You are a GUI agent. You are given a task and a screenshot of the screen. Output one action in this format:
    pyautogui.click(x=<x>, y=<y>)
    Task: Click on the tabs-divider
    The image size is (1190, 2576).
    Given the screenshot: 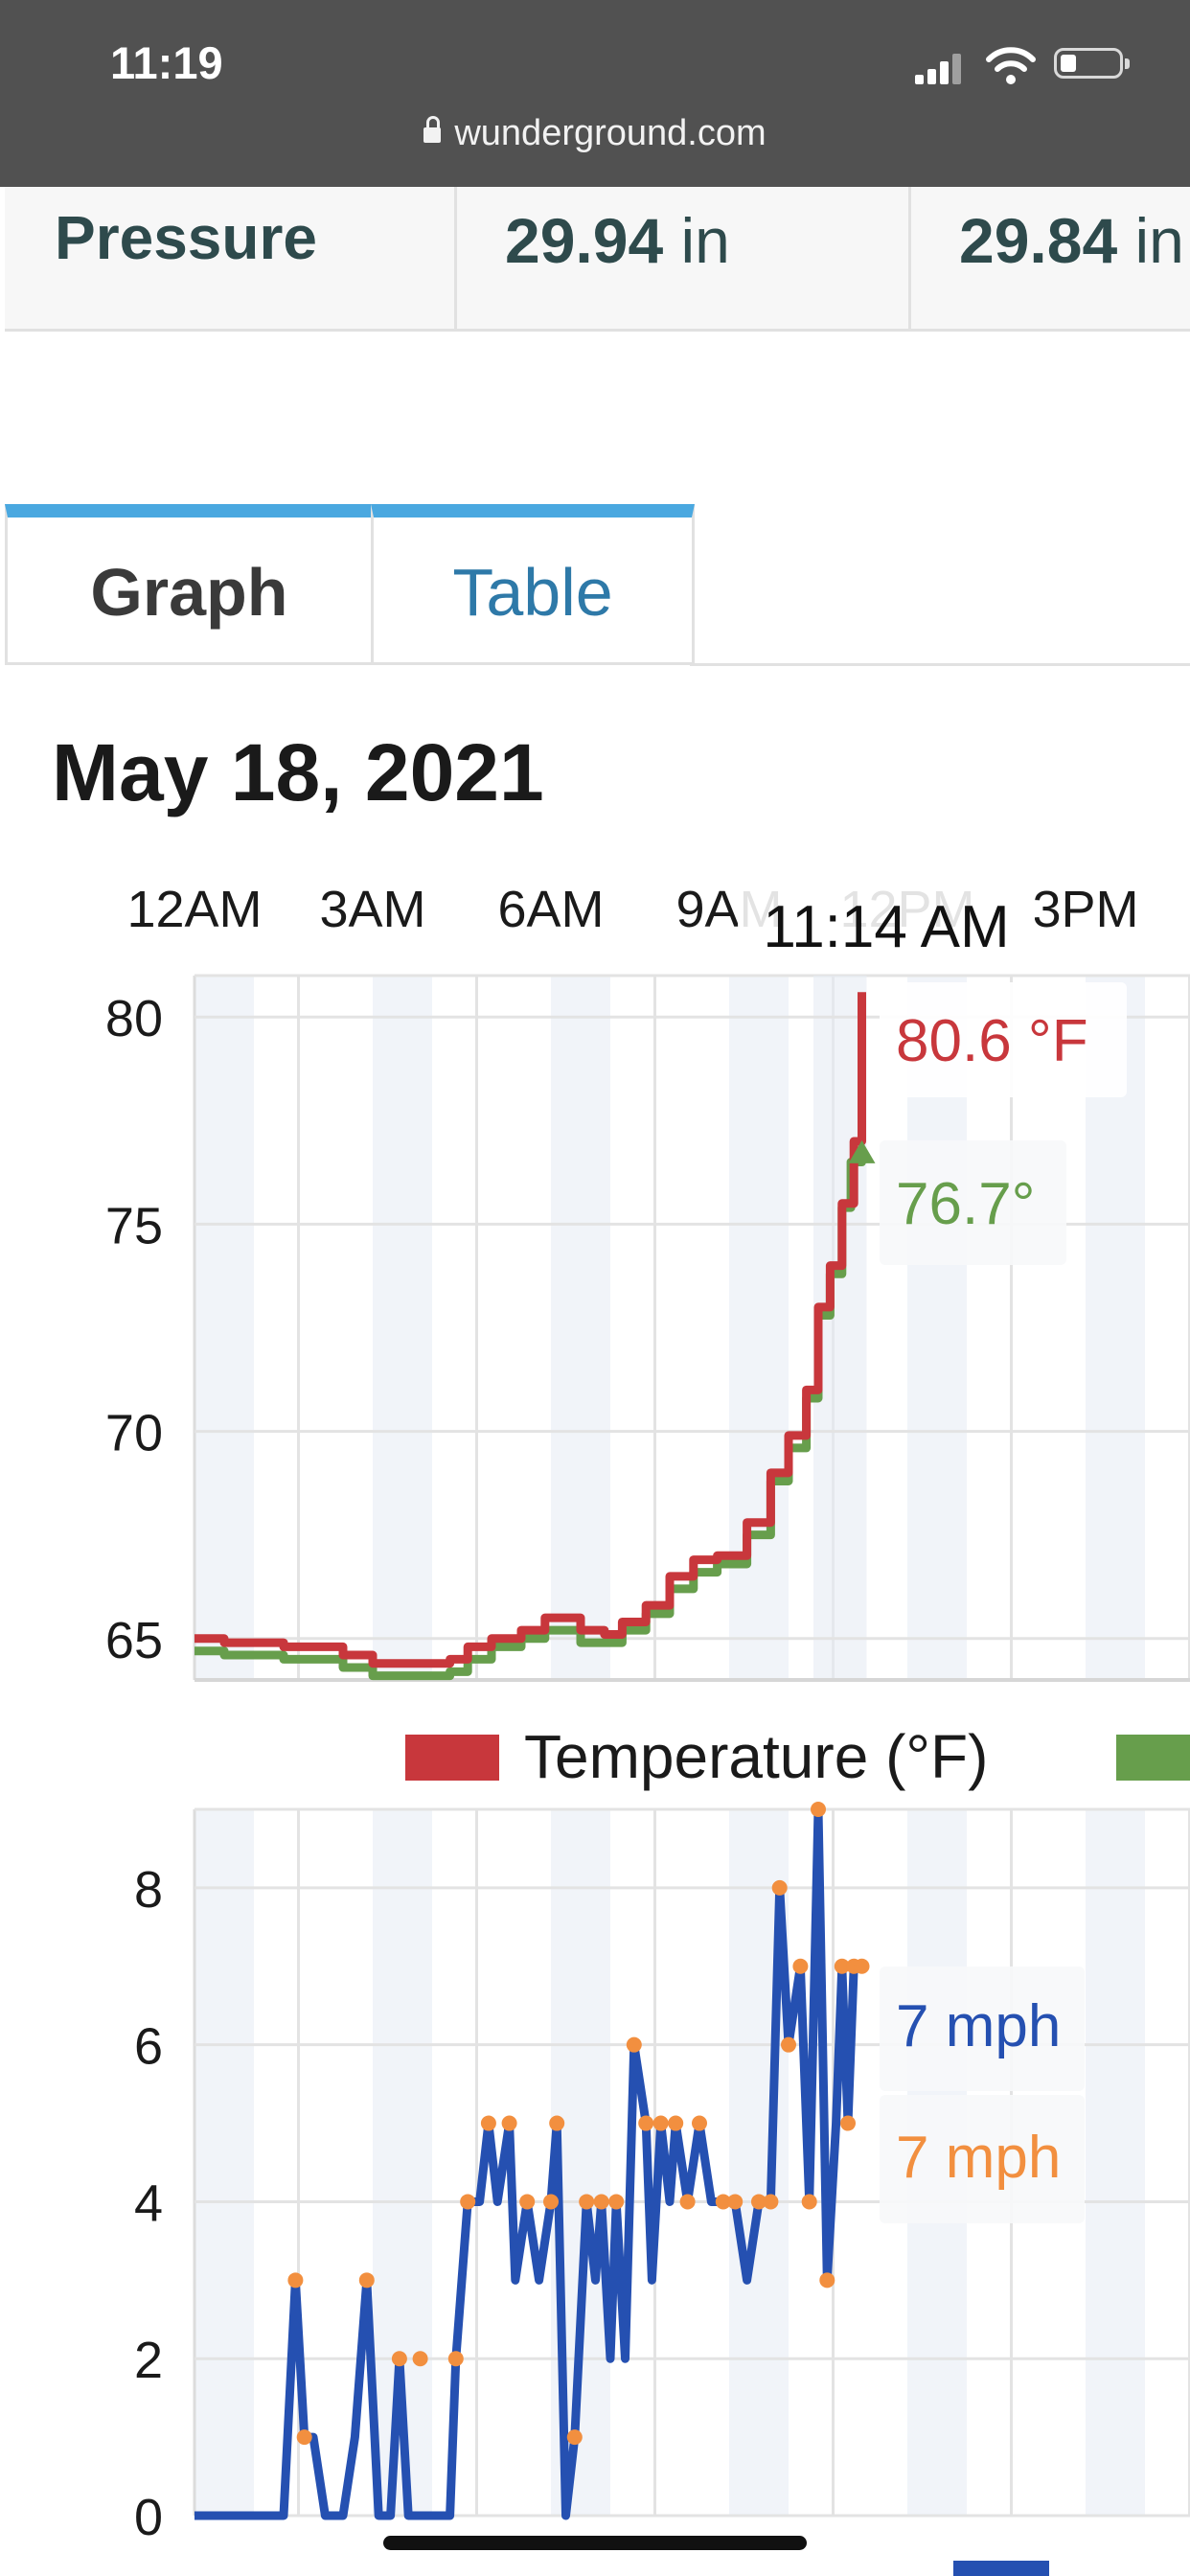 What is the action you would take?
    pyautogui.click(x=940, y=665)
    